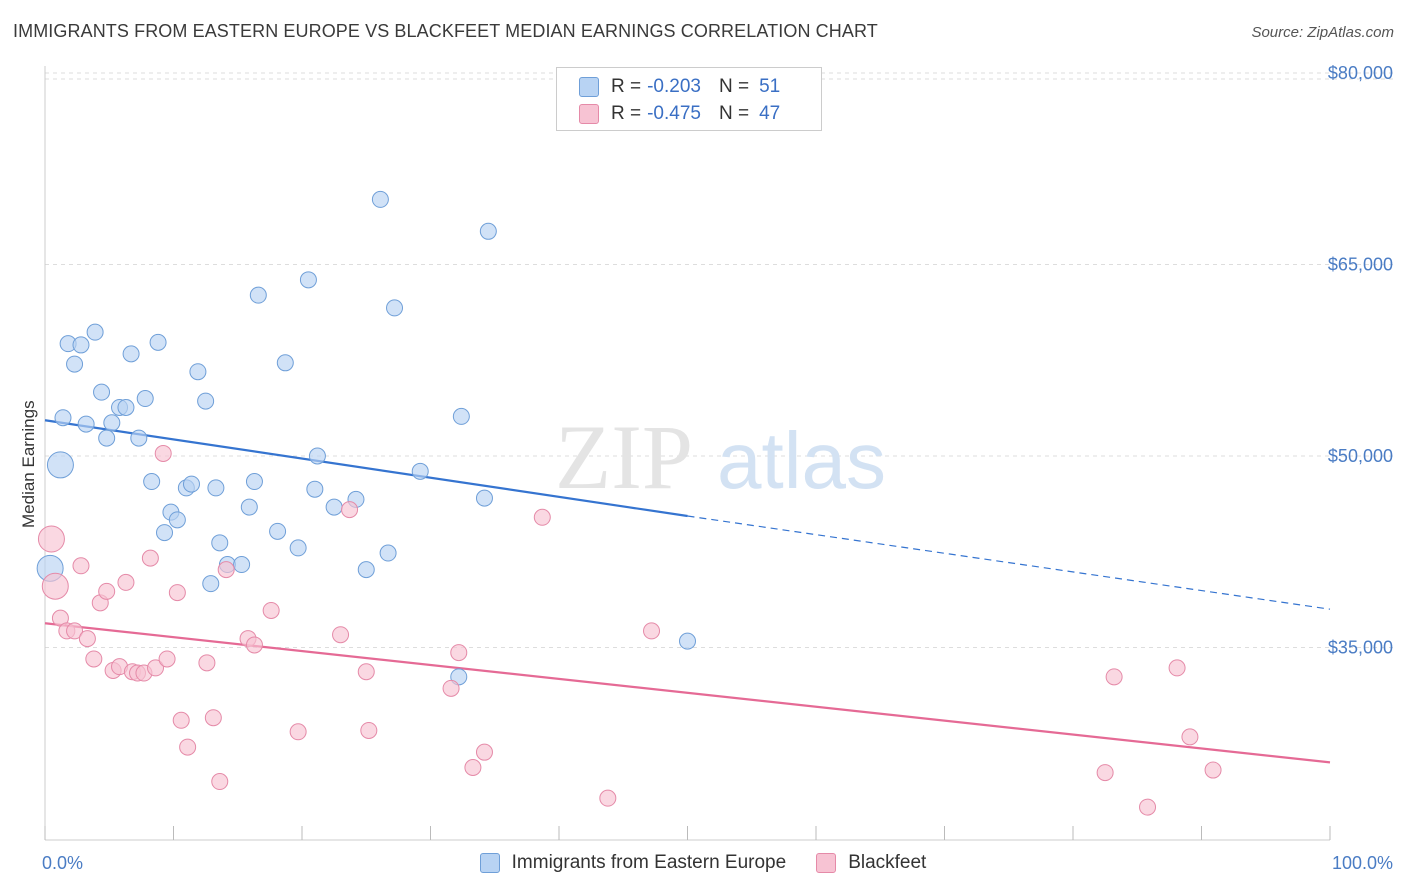 The height and width of the screenshot is (892, 1406). Describe the element at coordinates (1322, 32) in the screenshot. I see `chart-source: Source: ZipAtlas.com` at that location.